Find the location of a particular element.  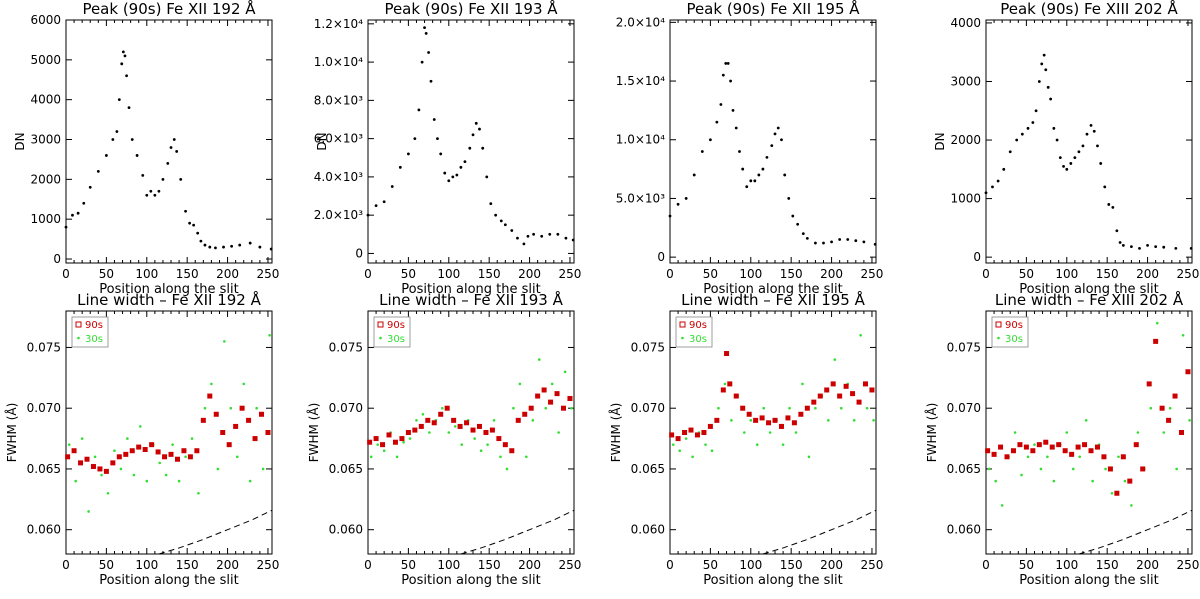

axes-frame is located at coordinates (471, 141).